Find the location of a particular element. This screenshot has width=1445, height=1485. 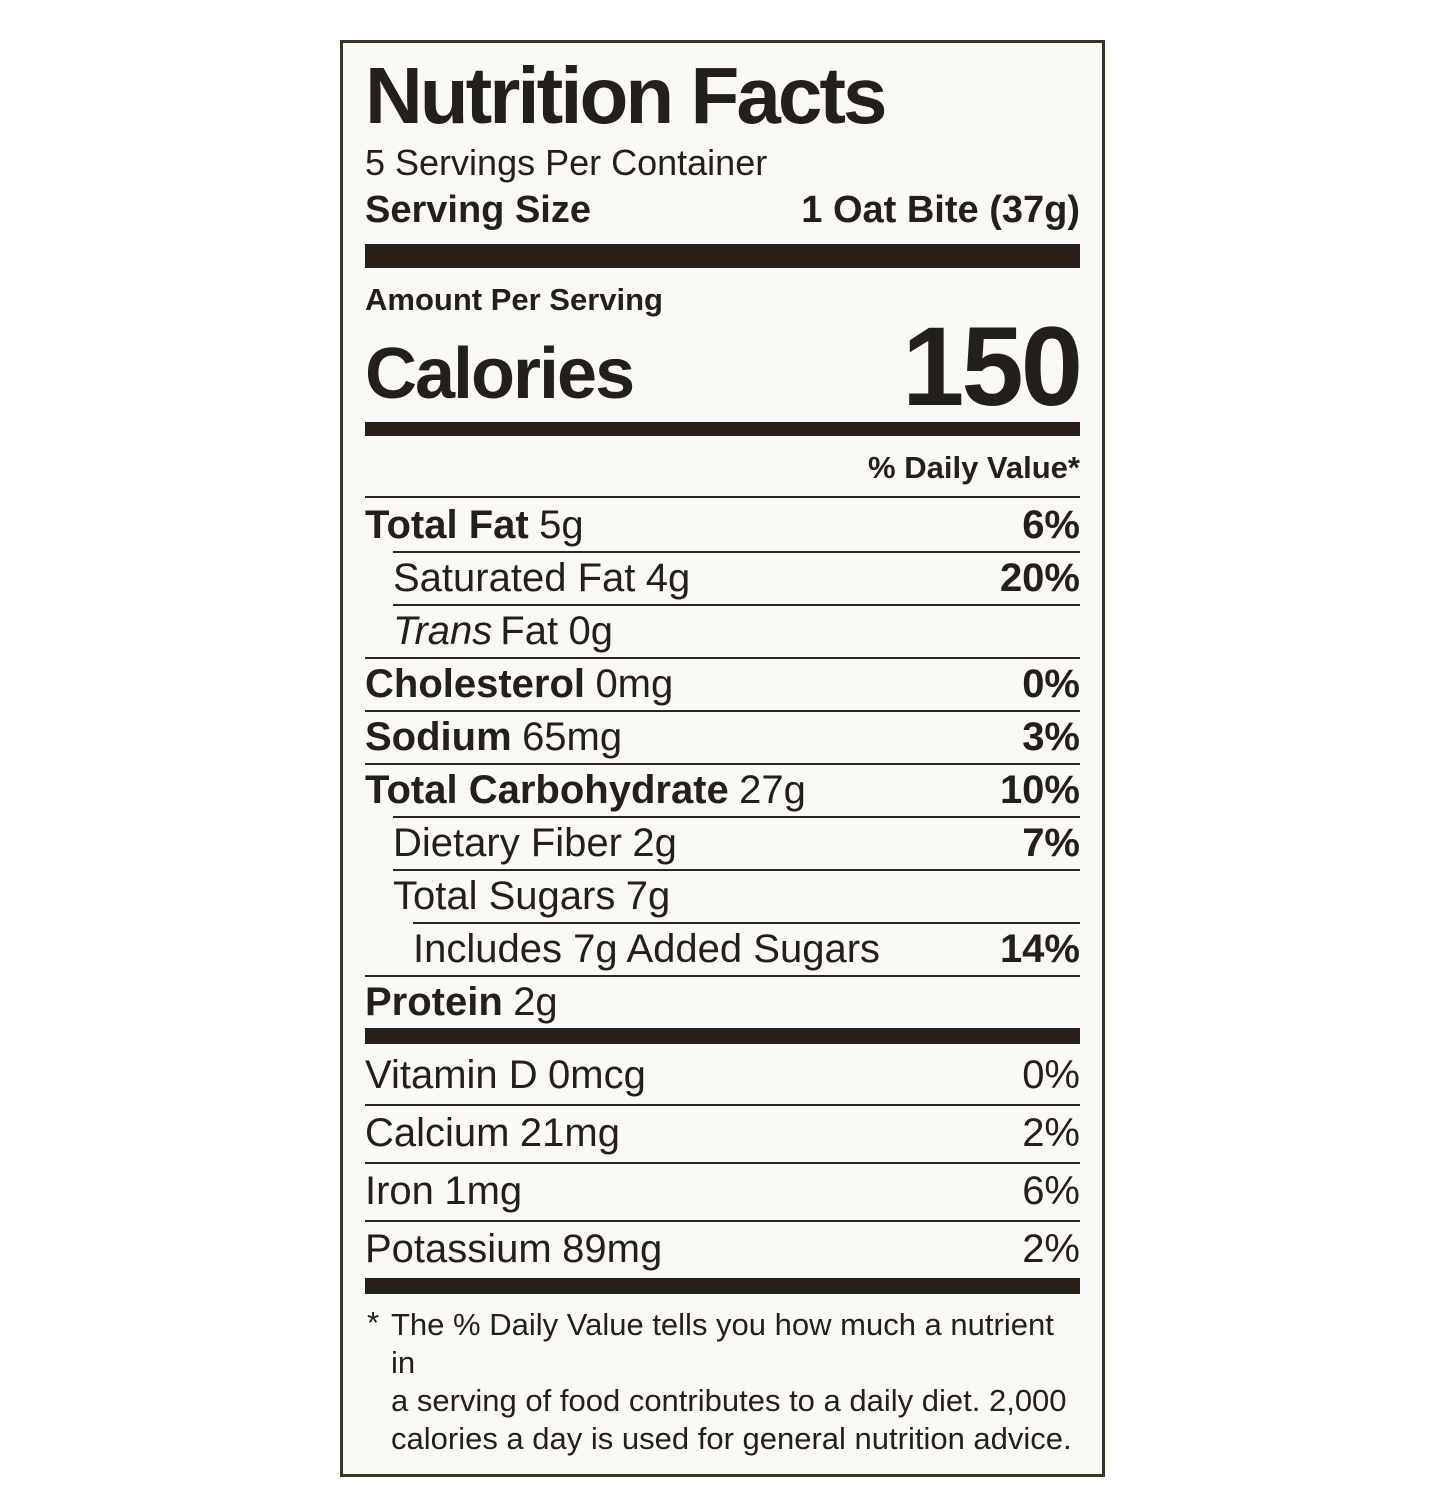

nutrient-row-saturated-fat: Saturated Fat 4g 20% is located at coordinates (722, 577).